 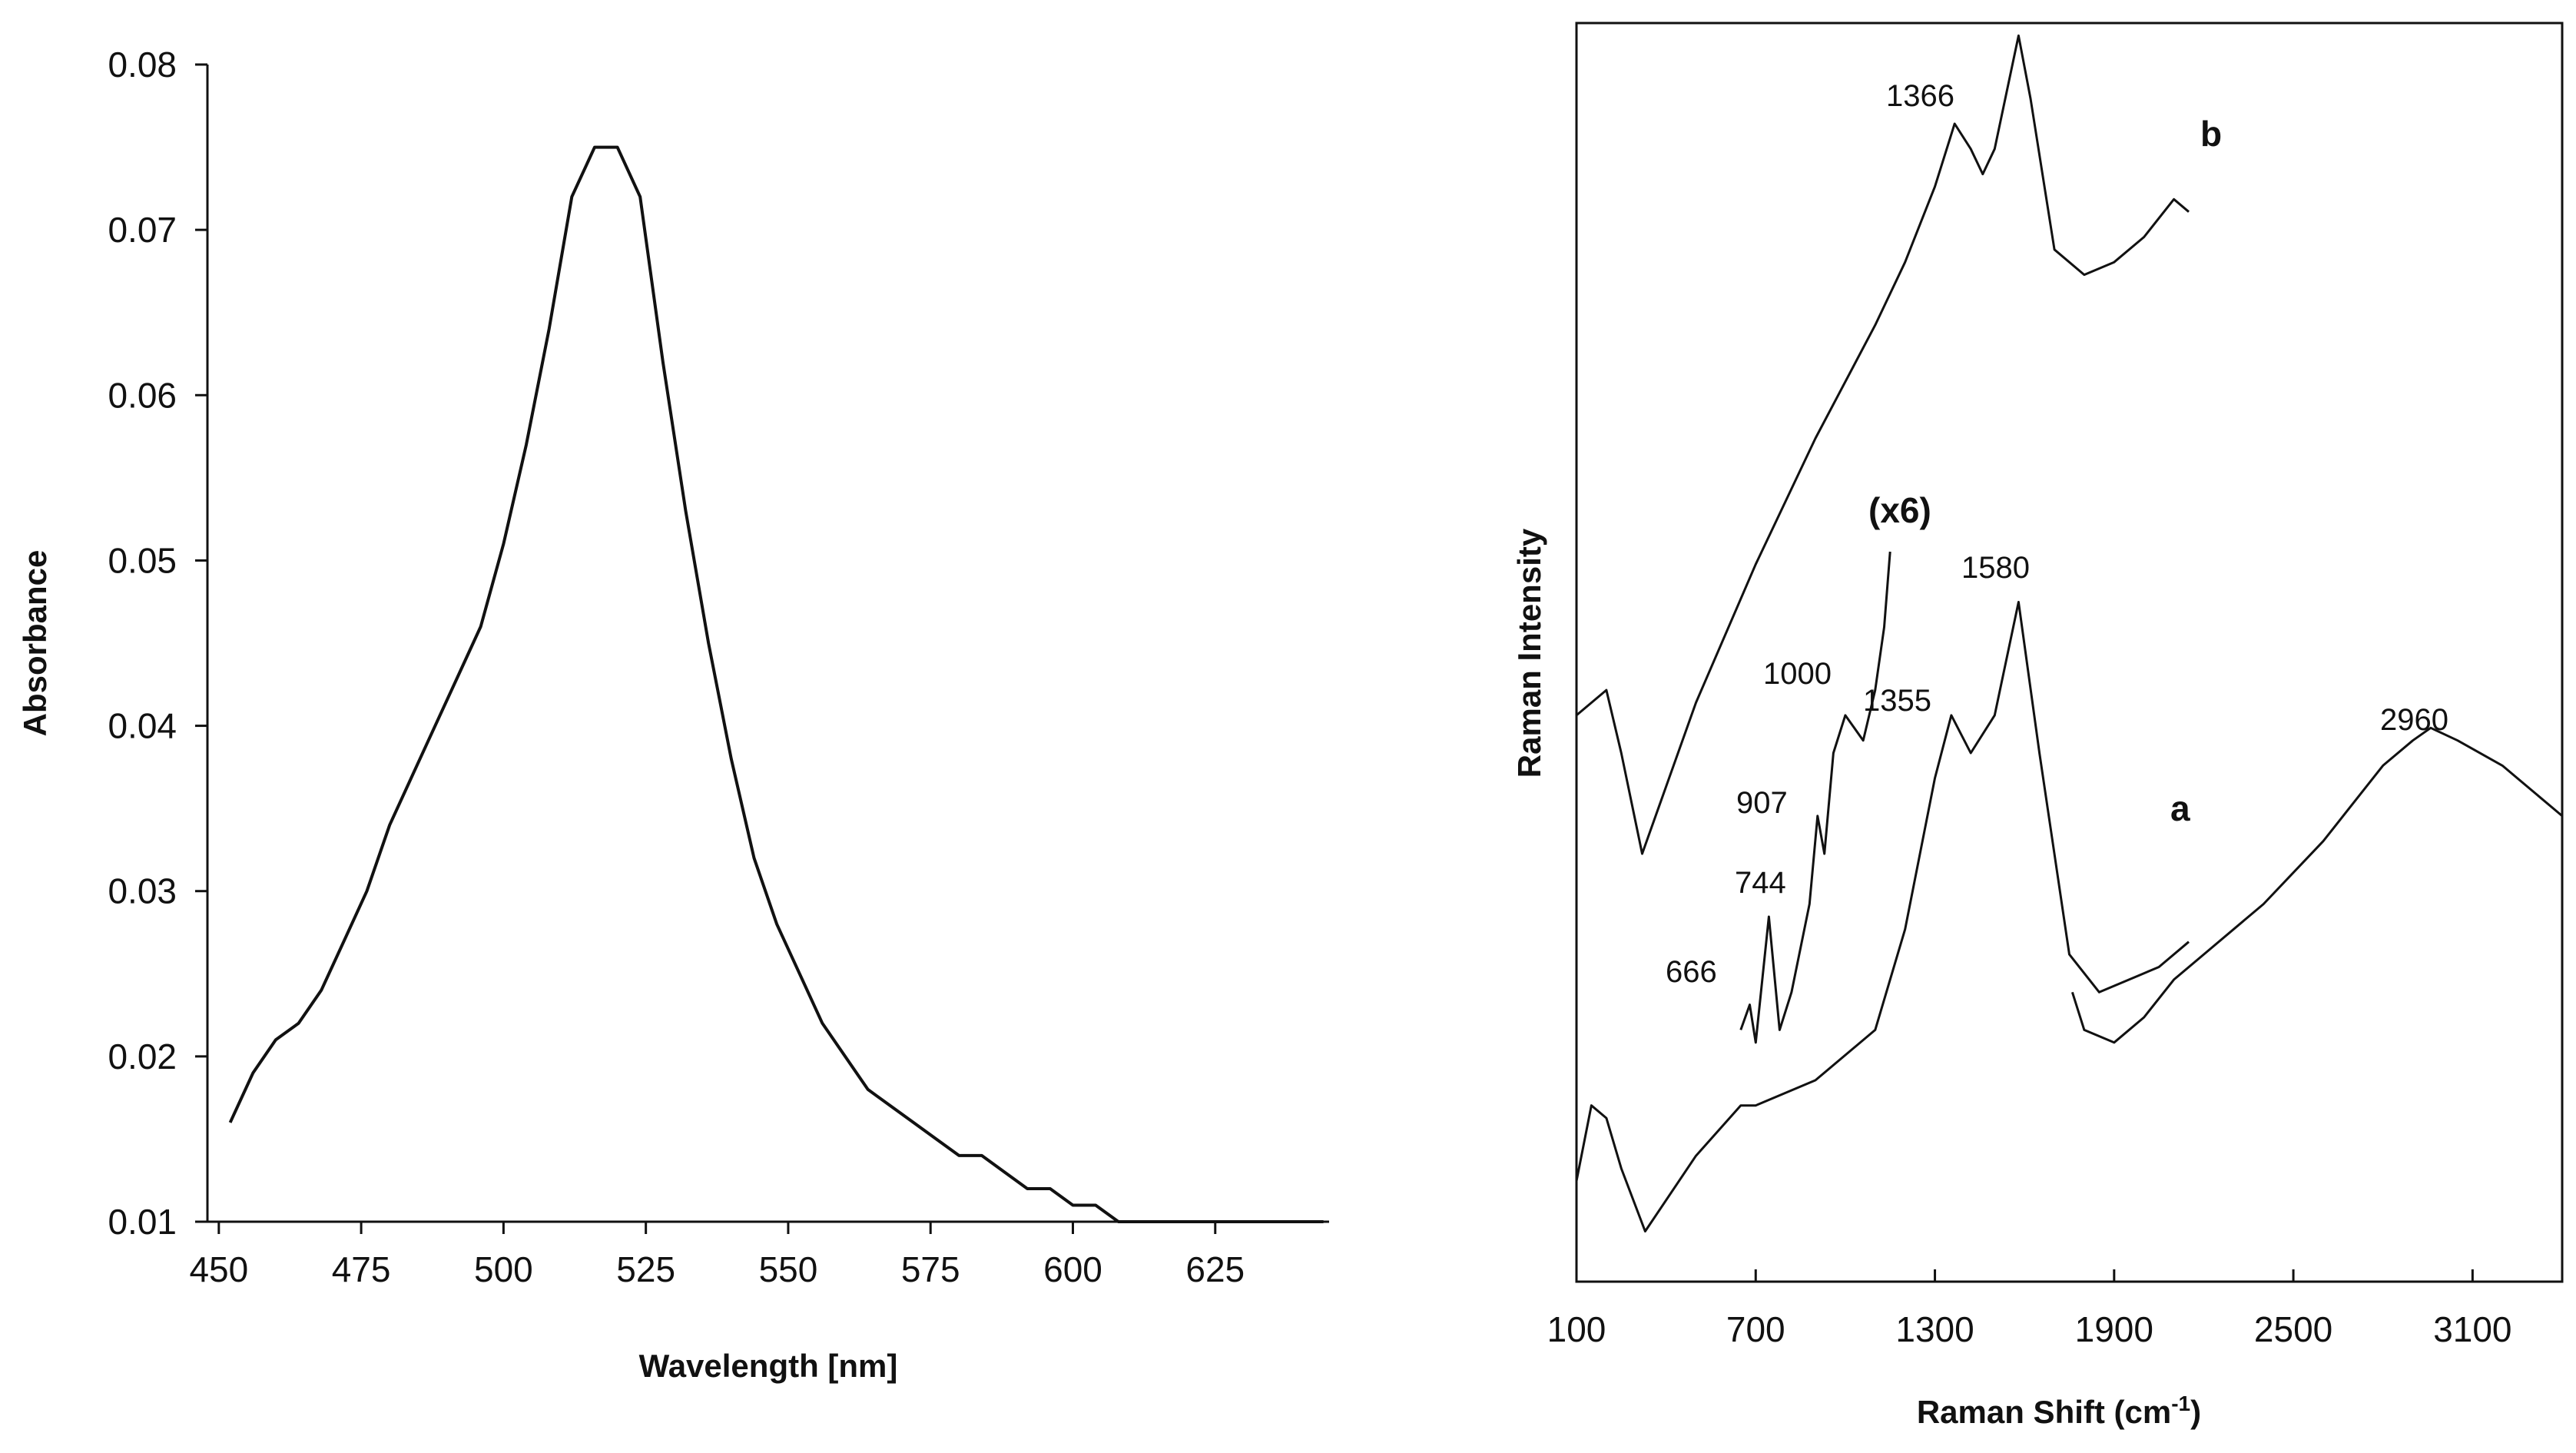 I want to click on left-y-tick-label: 0.06, so click(x=142, y=395).